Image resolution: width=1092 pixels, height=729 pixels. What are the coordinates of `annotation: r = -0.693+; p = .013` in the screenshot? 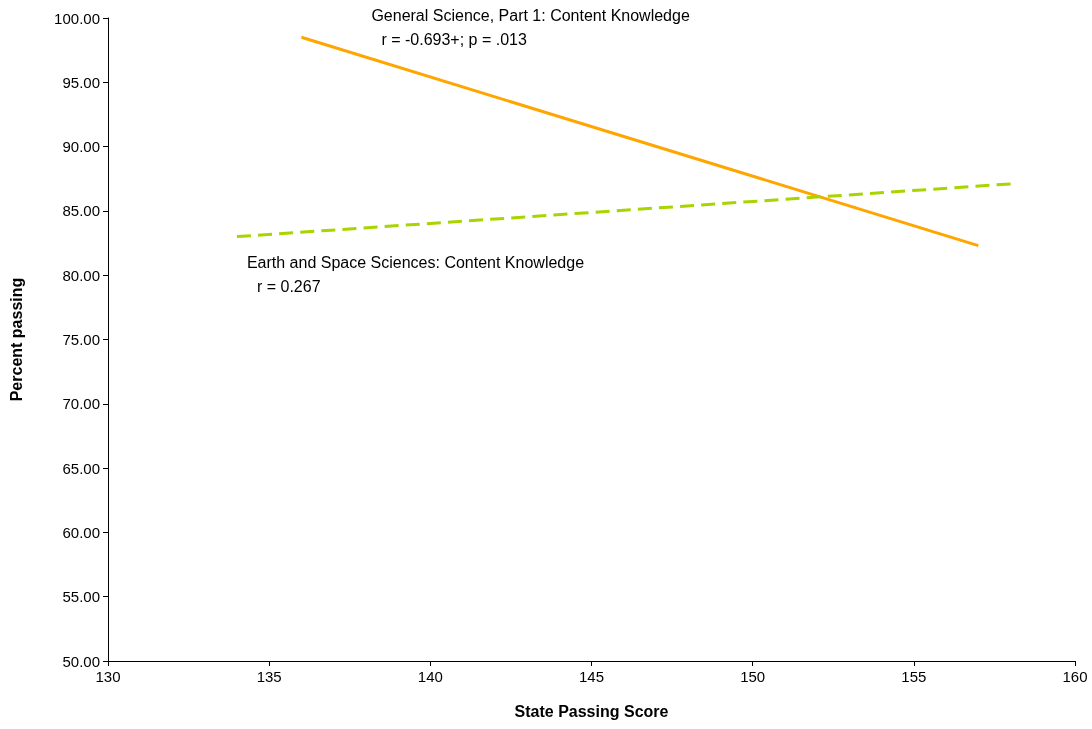 It's located at (454, 39).